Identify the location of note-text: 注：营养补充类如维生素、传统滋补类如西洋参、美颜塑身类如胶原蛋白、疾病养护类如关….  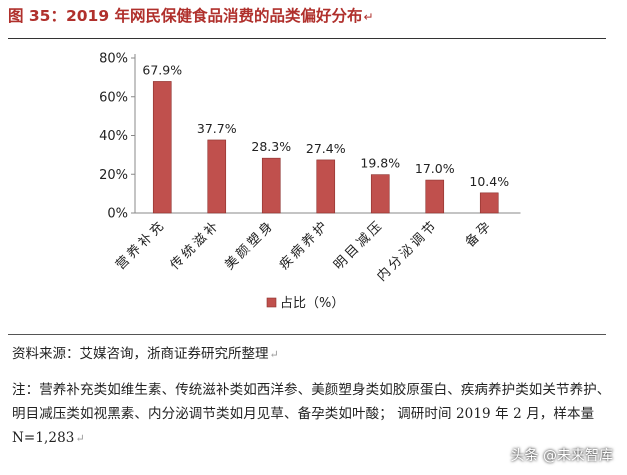
(312, 414).